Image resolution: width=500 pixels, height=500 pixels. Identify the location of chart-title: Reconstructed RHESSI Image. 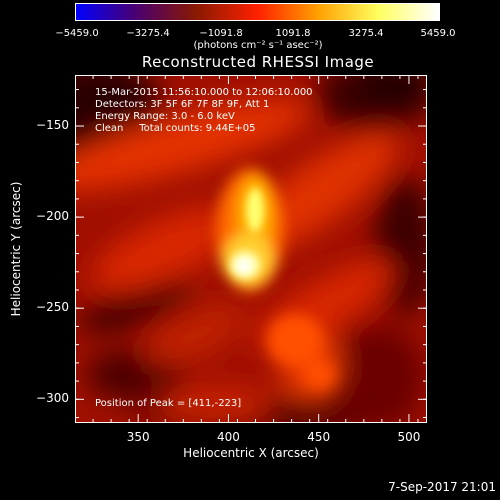
(258, 62).